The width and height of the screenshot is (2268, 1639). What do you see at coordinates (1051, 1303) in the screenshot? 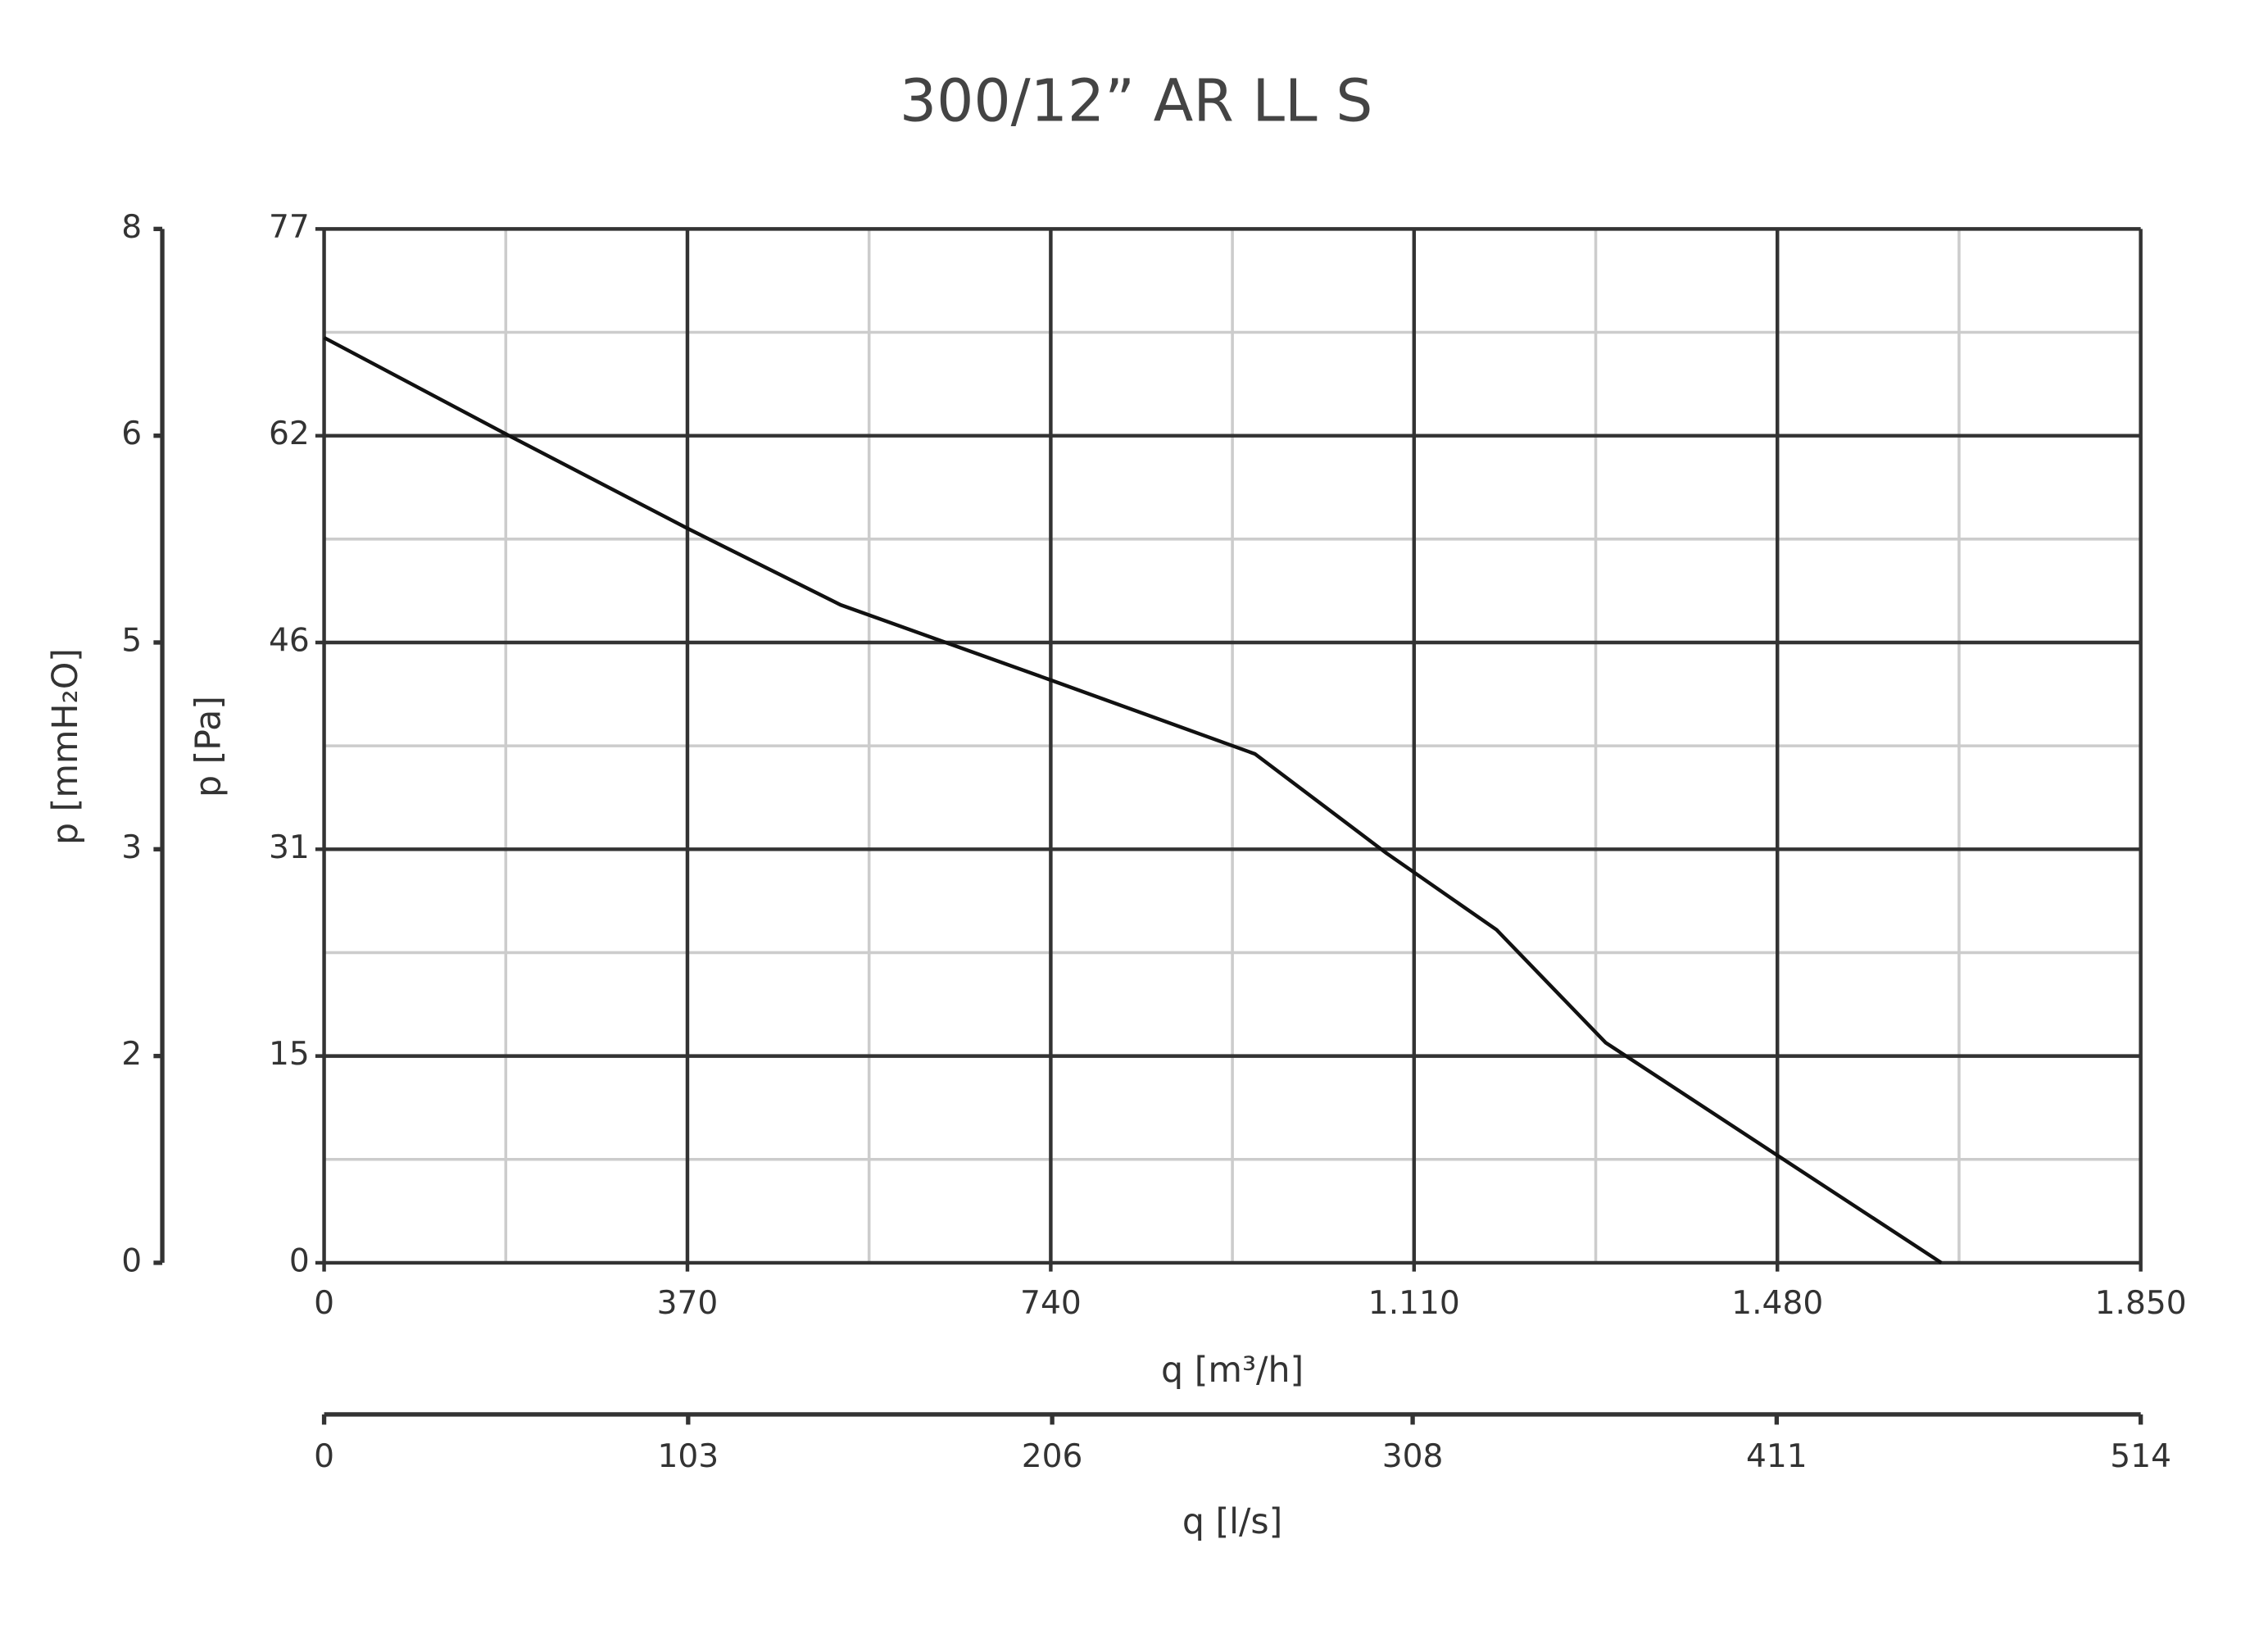
I see `x-tick-label: 740` at bounding box center [1051, 1303].